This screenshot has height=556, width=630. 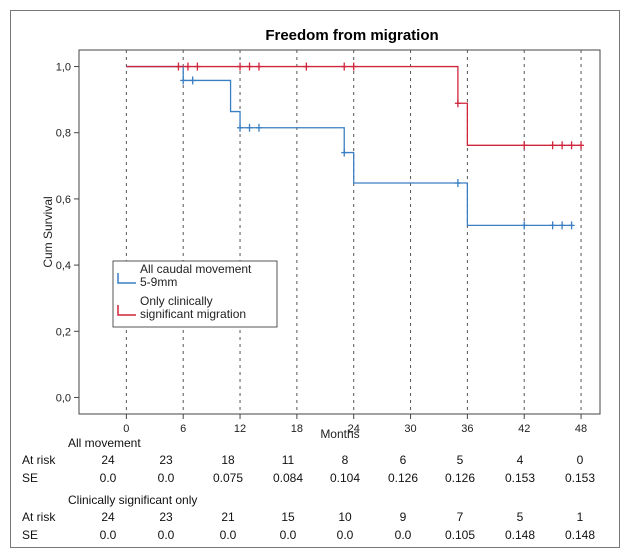 I want to click on x-tick-label: 30, so click(x=410, y=429).